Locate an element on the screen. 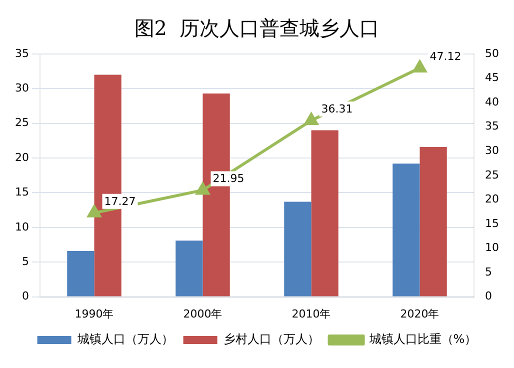 The image size is (514, 368). y-tick-label: 20 is located at coordinates (21, 157).